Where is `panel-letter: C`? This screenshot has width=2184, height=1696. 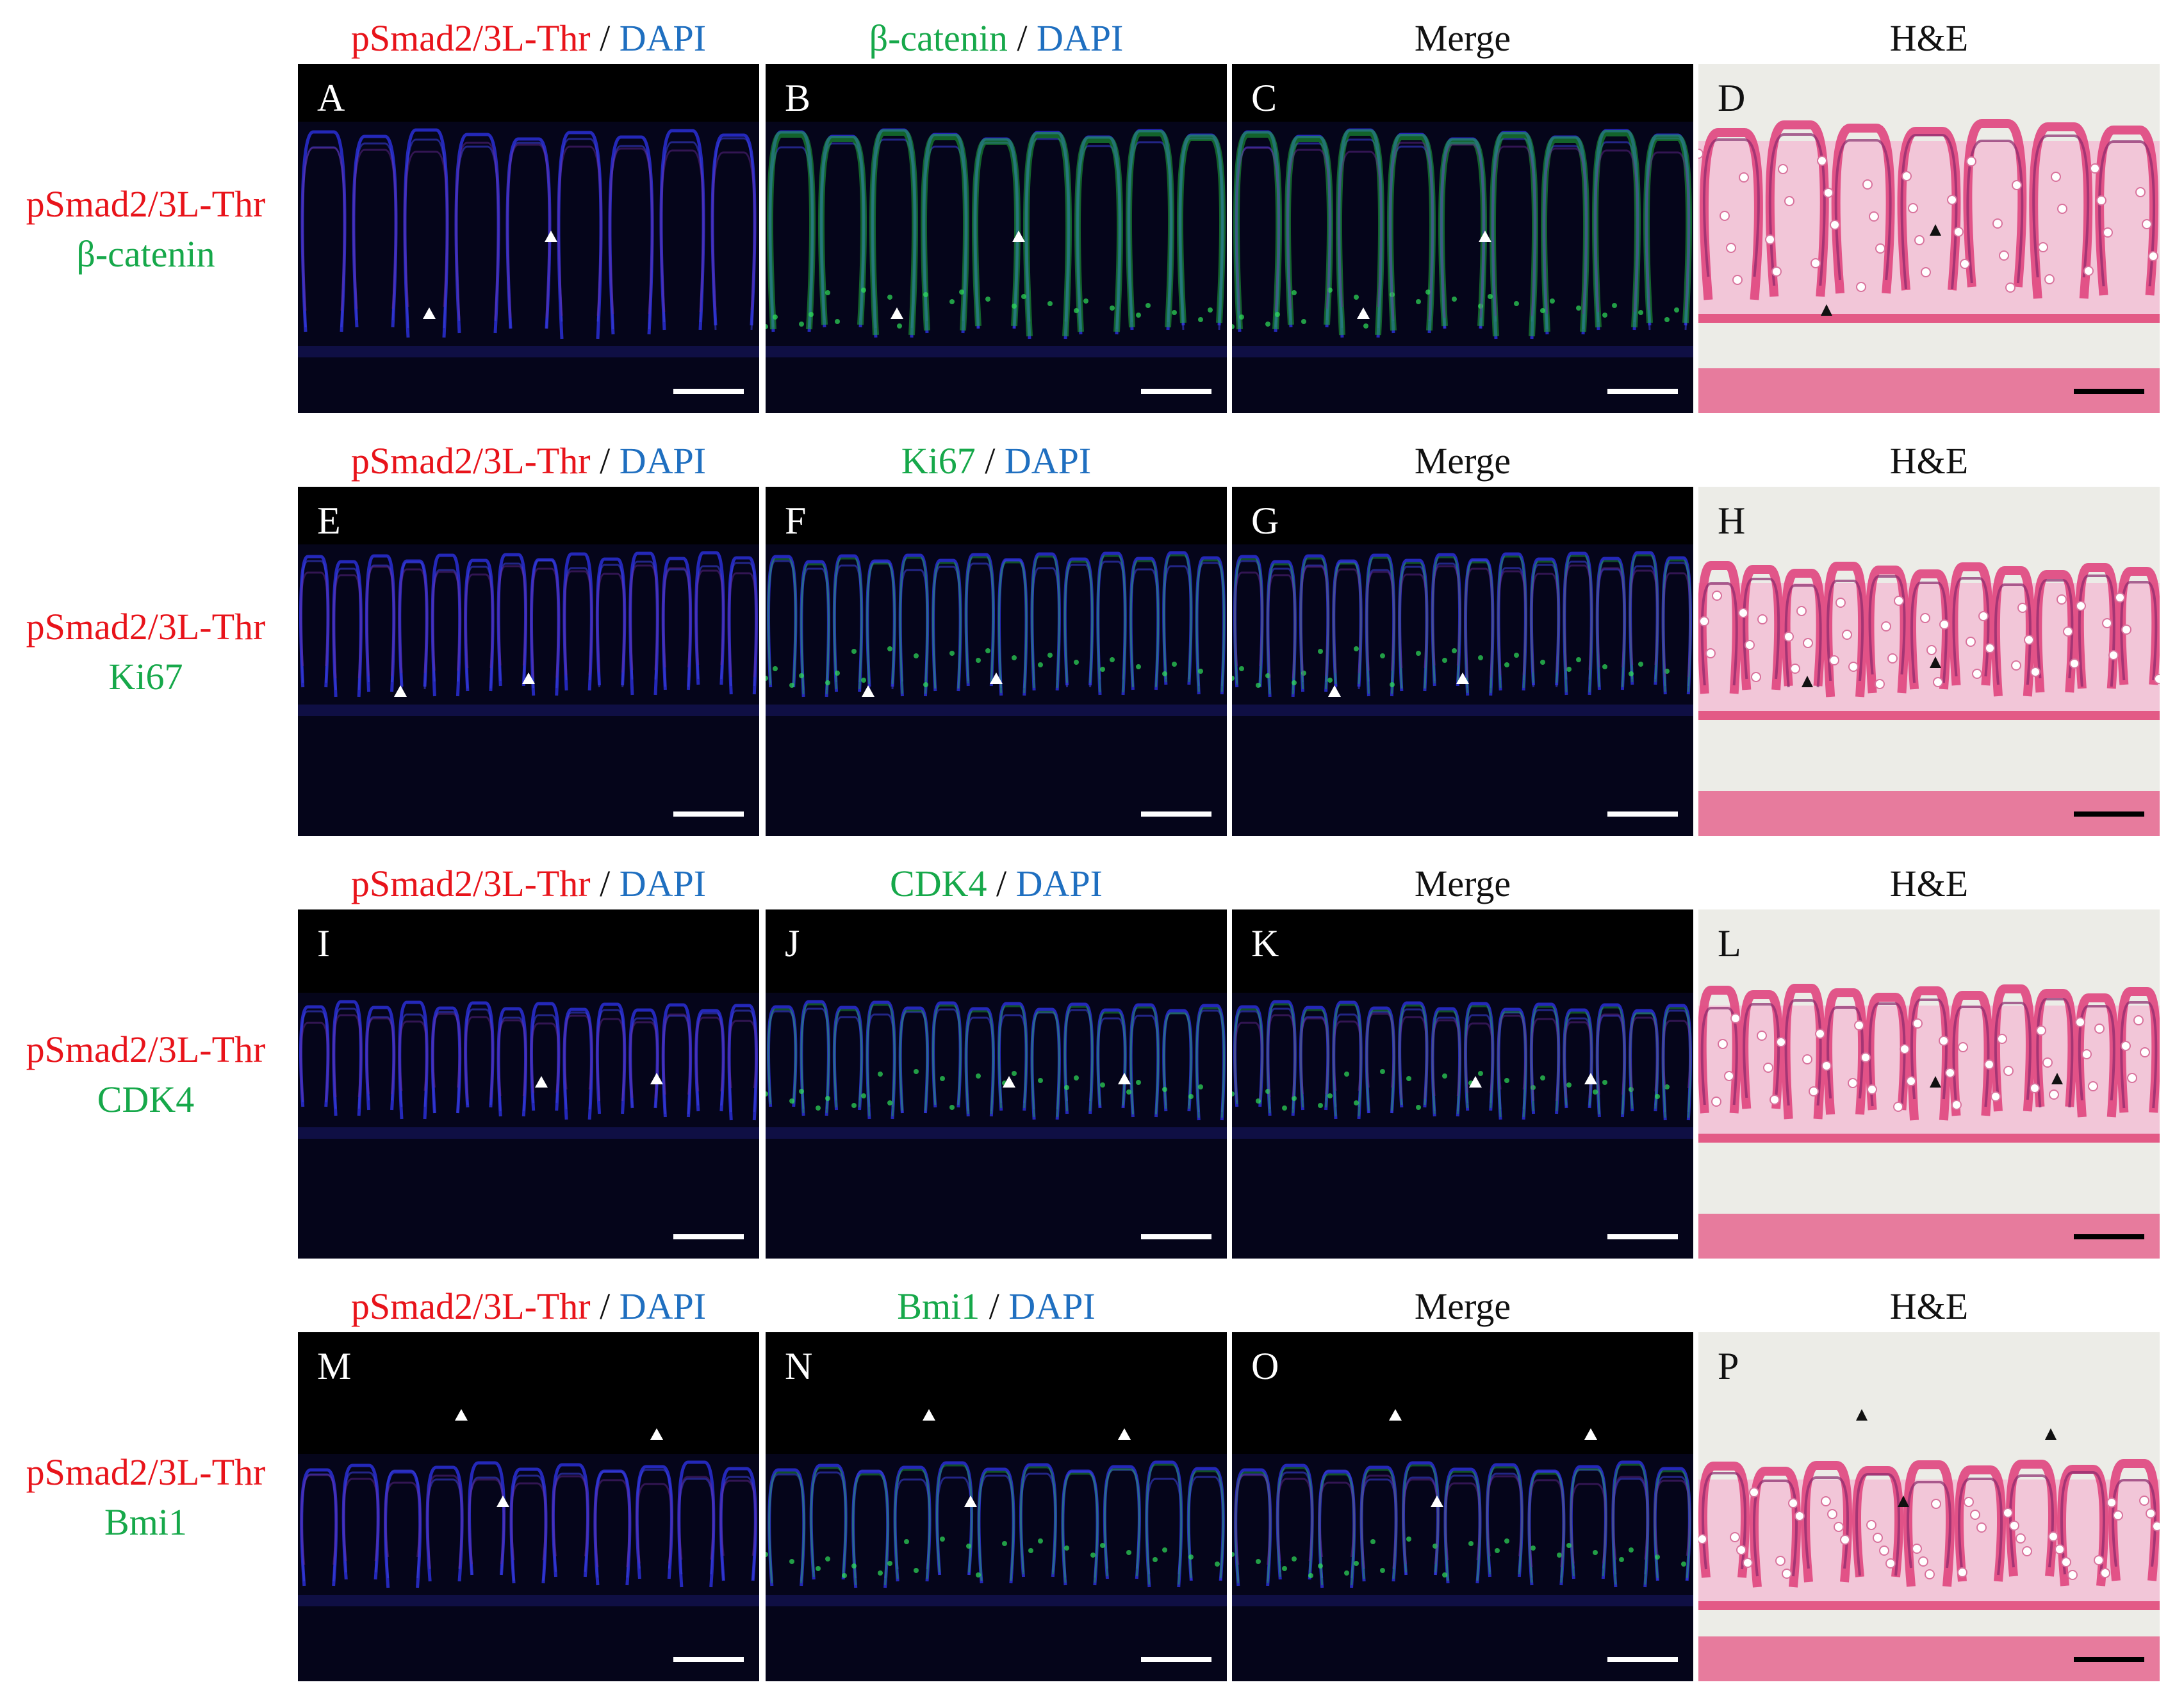 panel-letter: C is located at coordinates (1264, 98).